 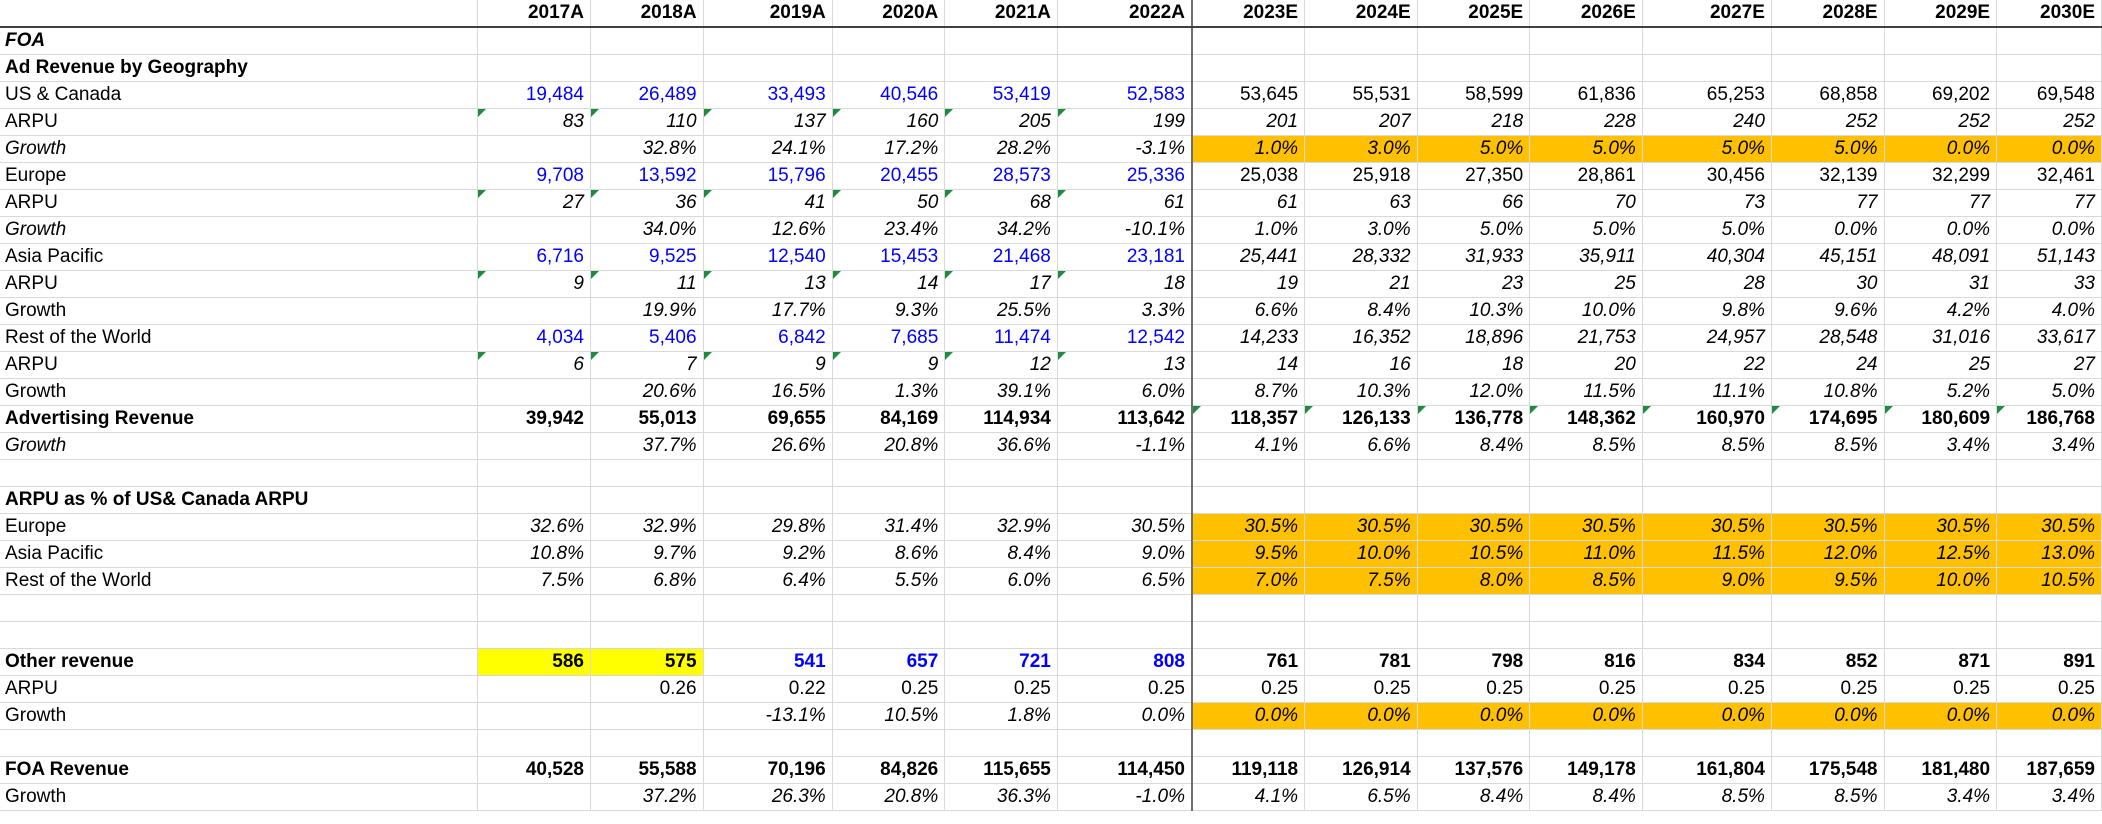 I want to click on table-cell: 27,350, so click(x=1474, y=176).